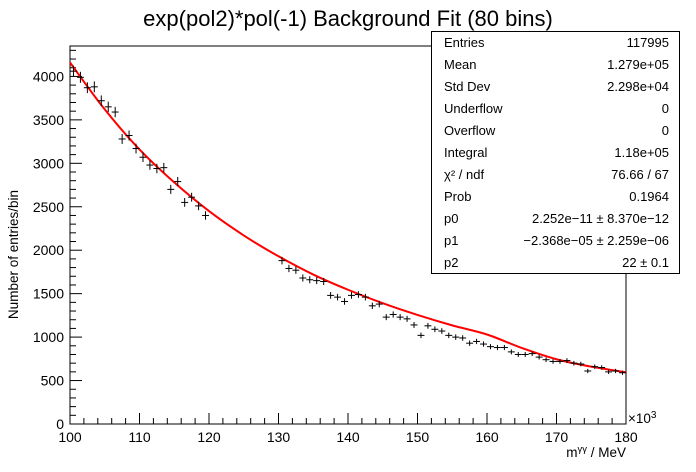 This screenshot has height=472, width=696. Describe the element at coordinates (48, 163) in the screenshot. I see `y-tick-label: 3000` at that location.